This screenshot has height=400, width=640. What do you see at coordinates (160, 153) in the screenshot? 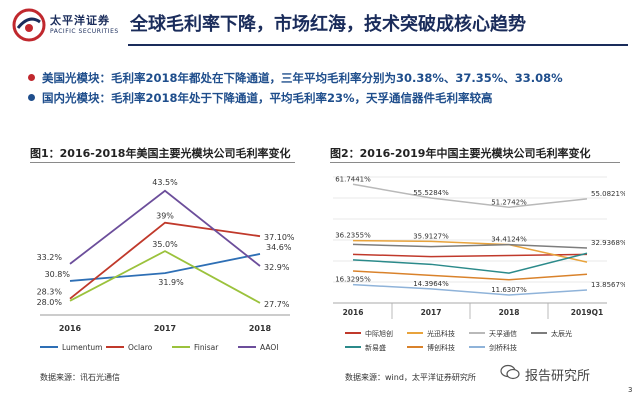
I see `figure1-title: 图1：2016-2018年美国主要光模块公司毛利率变化` at bounding box center [160, 153].